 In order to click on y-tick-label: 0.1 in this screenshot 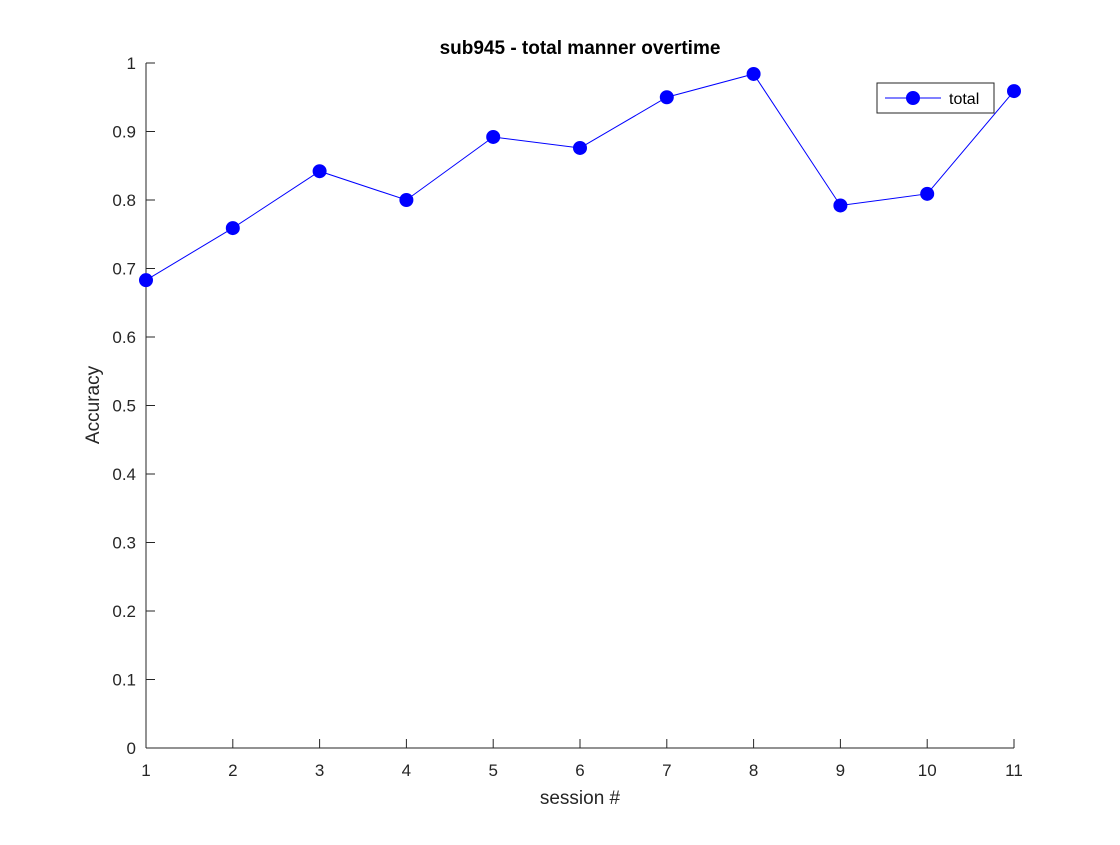, I will do `click(124, 680)`.